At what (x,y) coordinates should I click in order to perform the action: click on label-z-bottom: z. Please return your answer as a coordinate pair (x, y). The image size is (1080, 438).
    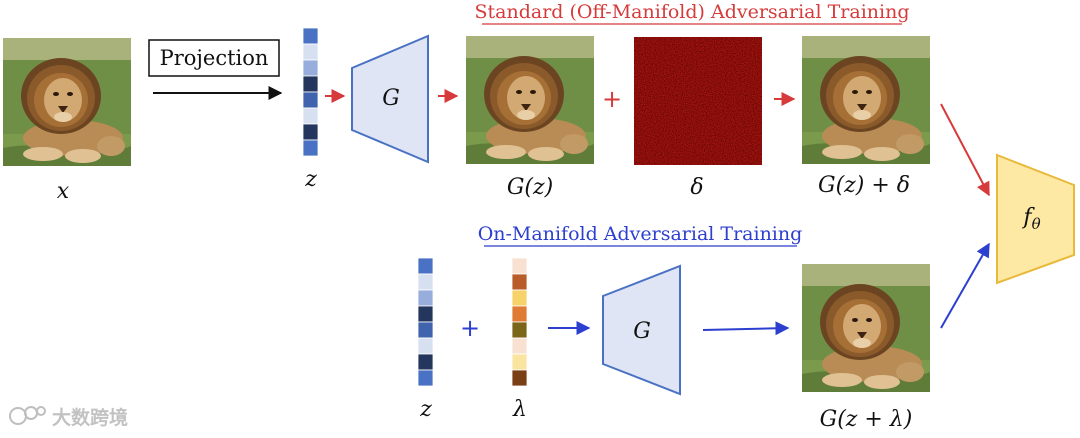
    Looking at the image, I should click on (425, 409).